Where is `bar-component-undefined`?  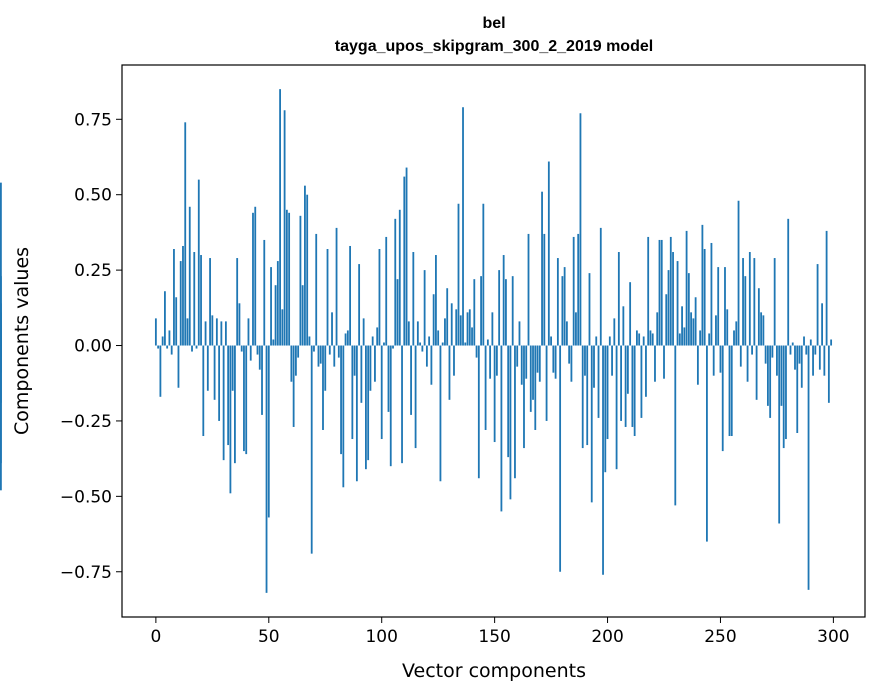 bar-component-undefined is located at coordinates (1, 264).